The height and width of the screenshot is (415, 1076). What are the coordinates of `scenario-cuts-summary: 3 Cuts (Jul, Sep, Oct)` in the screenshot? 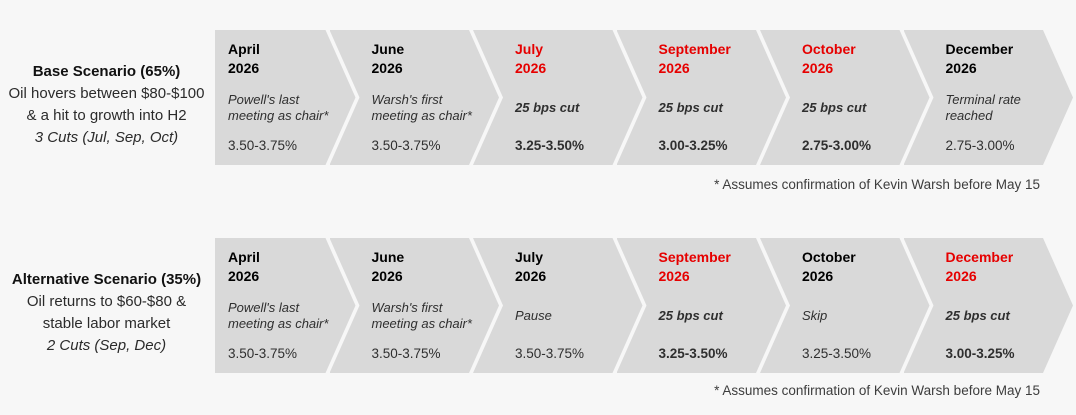 It's located at (106, 137).